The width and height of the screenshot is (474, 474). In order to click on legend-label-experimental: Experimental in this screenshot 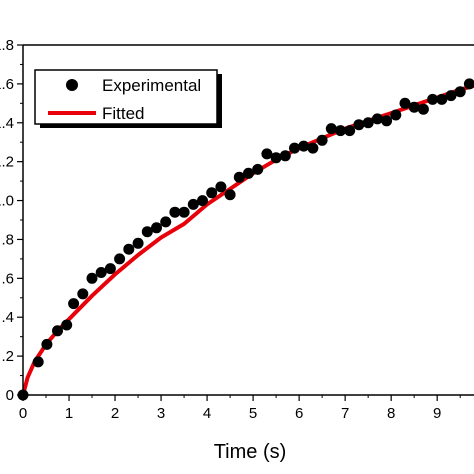, I will do `click(151, 85)`.